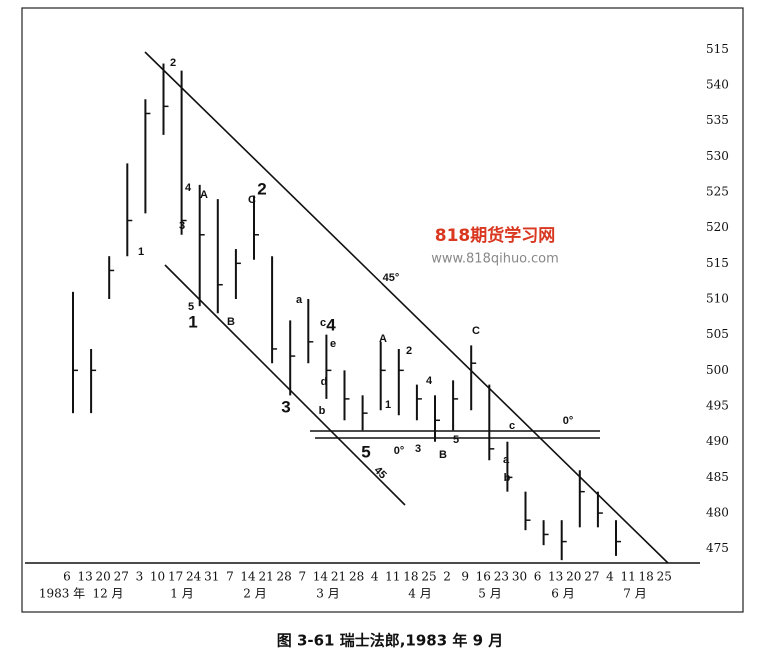 The image size is (758, 666). What do you see at coordinates (324, 382) in the screenshot?
I see `wave-label: d` at bounding box center [324, 382].